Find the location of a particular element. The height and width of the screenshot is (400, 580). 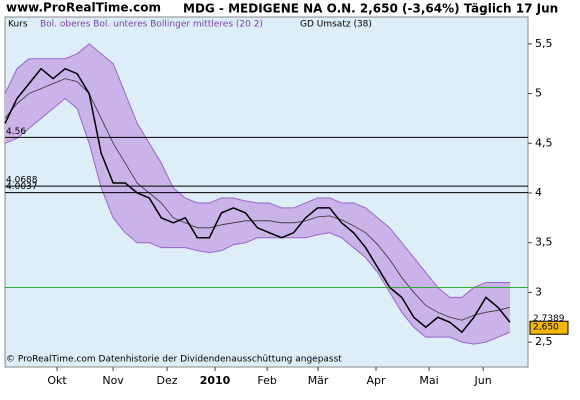

x-tick-label: 2010 is located at coordinates (215, 380).